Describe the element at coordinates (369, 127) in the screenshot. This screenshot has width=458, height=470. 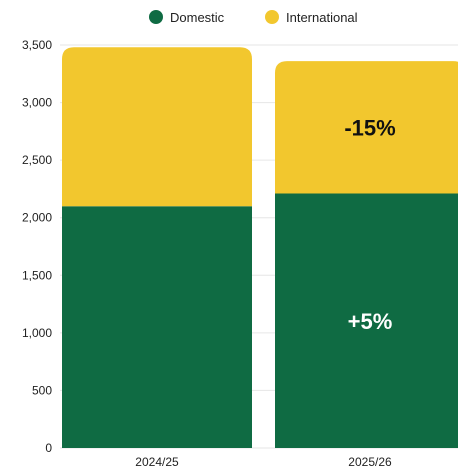
I see `bar-annotation: -15%` at that location.